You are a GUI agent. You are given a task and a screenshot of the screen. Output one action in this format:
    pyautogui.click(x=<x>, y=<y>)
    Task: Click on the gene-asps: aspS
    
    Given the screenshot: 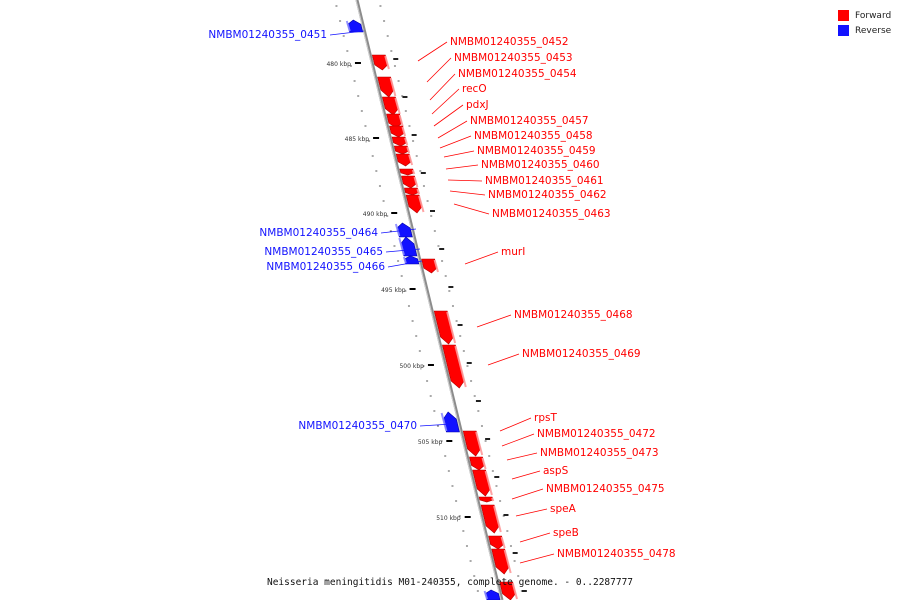 What is the action you would take?
    pyautogui.click(x=523, y=484)
    